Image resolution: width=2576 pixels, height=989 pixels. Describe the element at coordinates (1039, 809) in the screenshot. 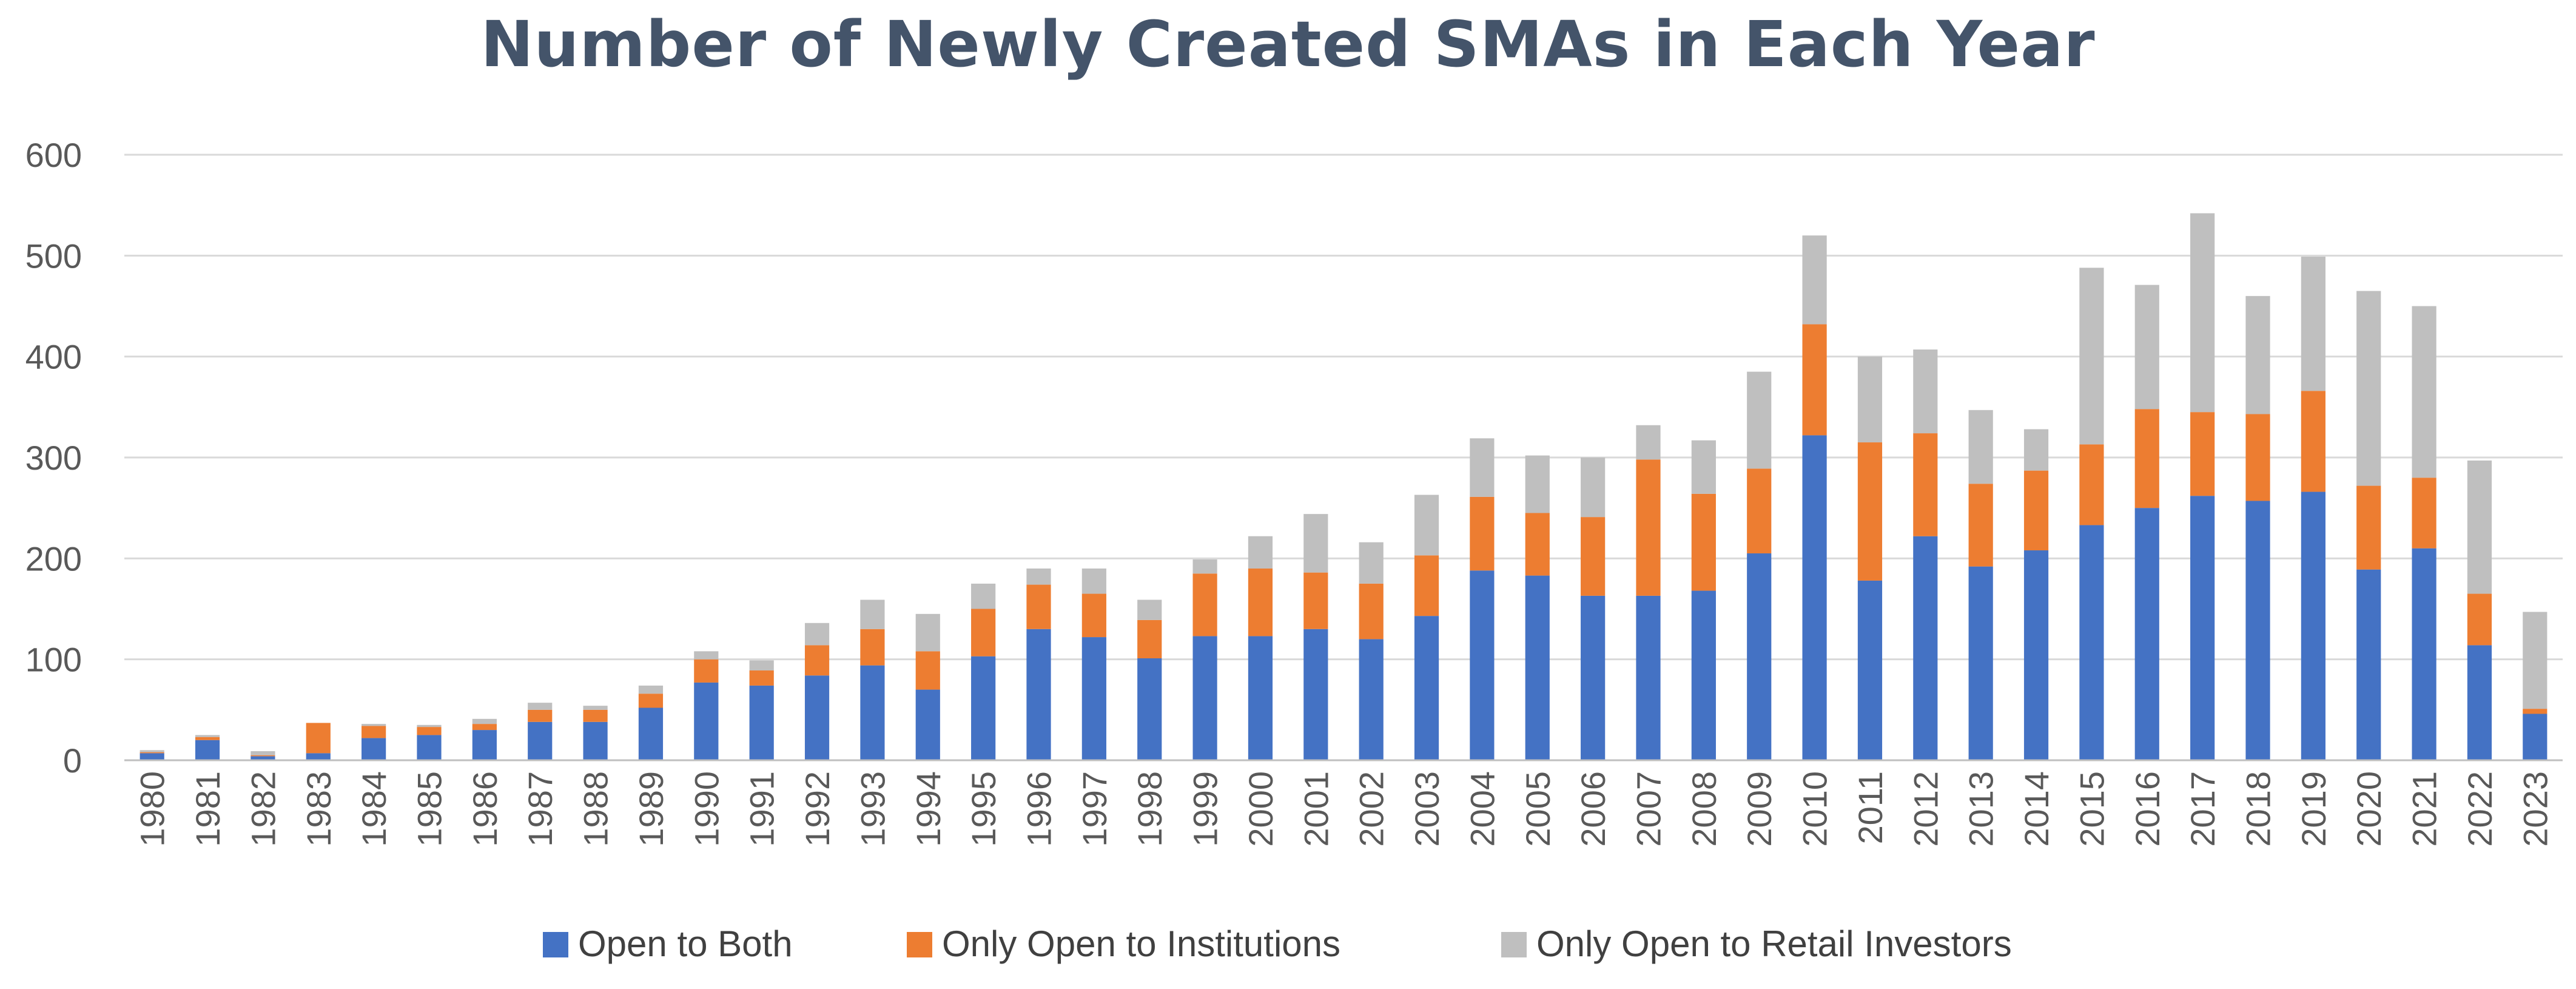

I see `x-tick-label: 1996` at that location.